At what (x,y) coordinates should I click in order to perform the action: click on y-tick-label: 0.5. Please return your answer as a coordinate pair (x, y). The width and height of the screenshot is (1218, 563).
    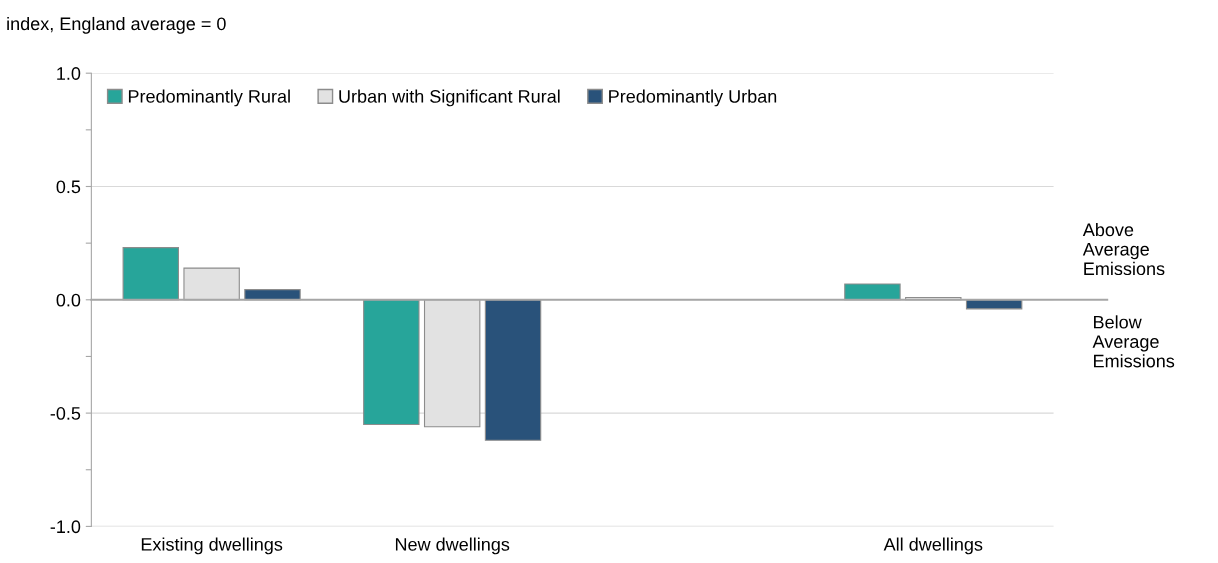
    Looking at the image, I should click on (68, 187).